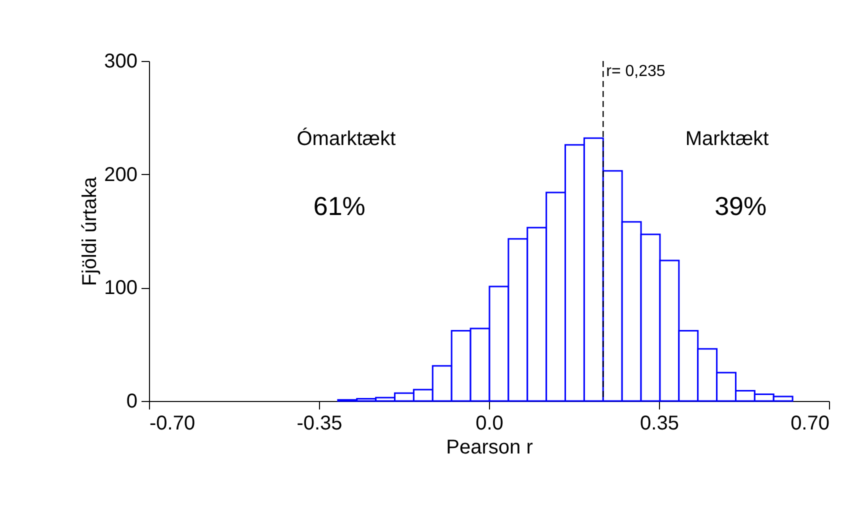 This screenshot has width=866, height=514. Describe the element at coordinates (740, 206) in the screenshot. I see `annotation: 39%` at that location.